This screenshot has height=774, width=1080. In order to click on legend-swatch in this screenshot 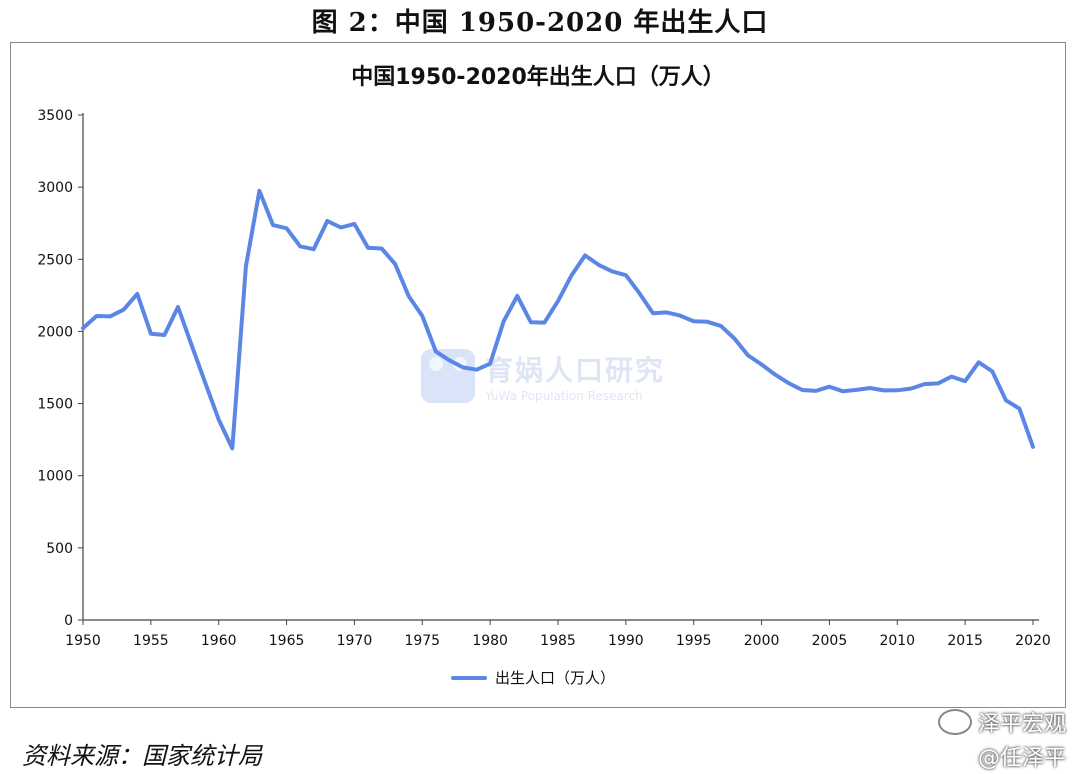, I will do `click(469, 677)`.